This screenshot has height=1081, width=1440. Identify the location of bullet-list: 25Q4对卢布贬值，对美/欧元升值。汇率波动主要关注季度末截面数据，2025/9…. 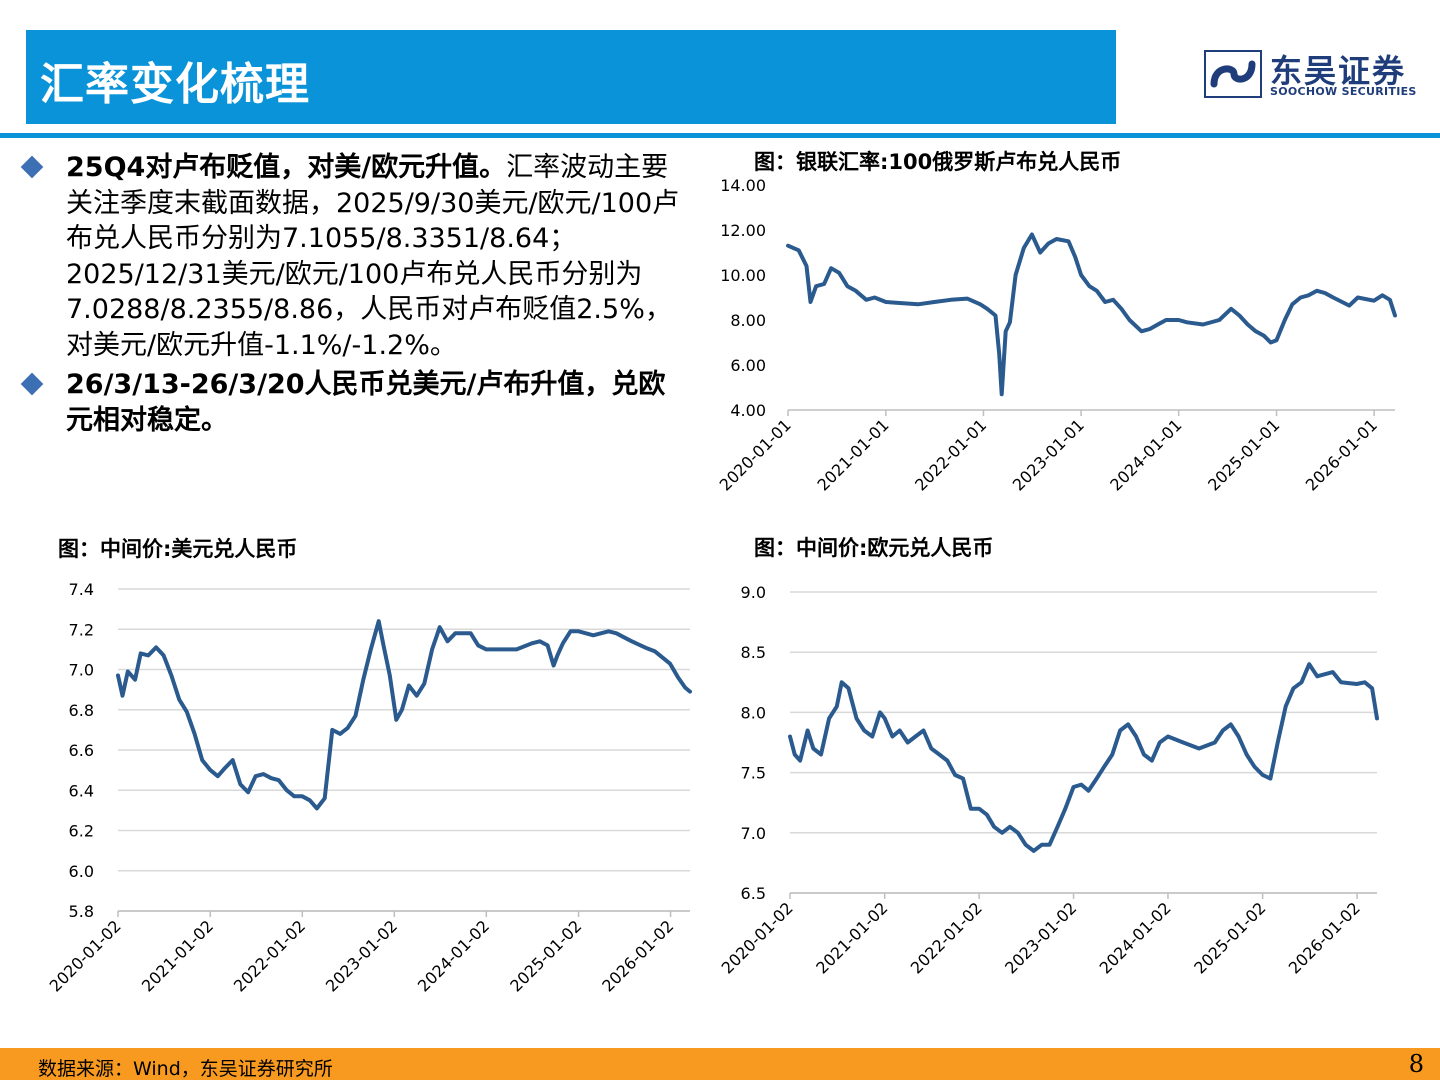
(356, 296).